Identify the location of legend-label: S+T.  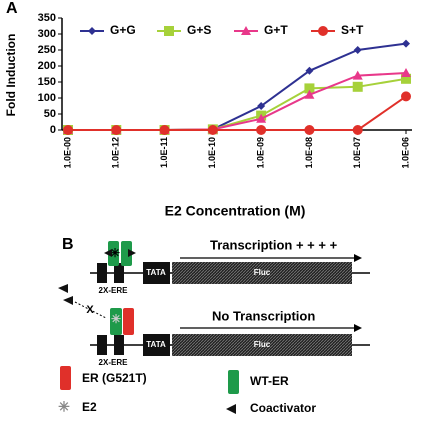
(352, 30).